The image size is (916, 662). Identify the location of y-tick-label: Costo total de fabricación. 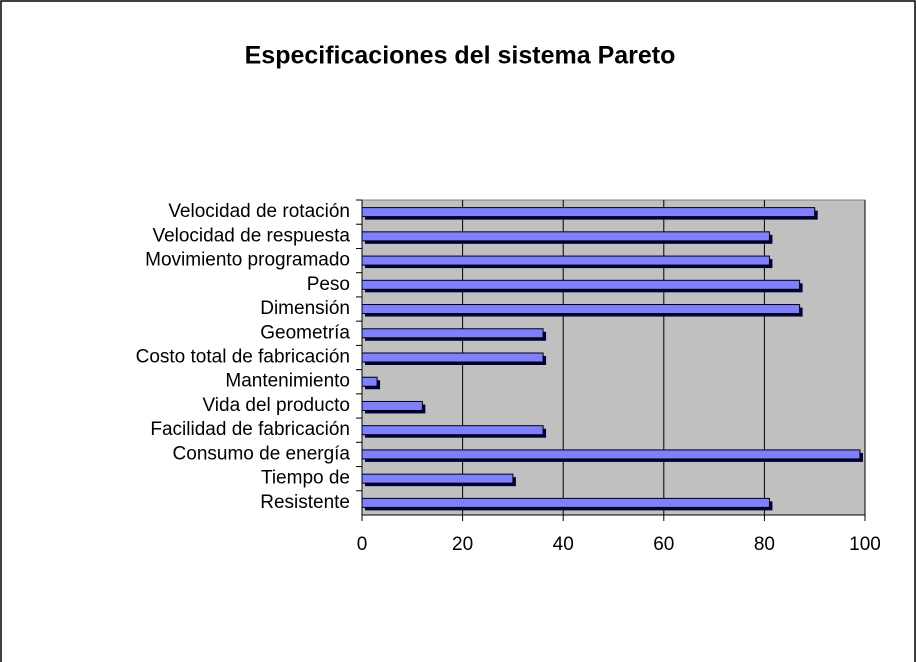
(243, 357).